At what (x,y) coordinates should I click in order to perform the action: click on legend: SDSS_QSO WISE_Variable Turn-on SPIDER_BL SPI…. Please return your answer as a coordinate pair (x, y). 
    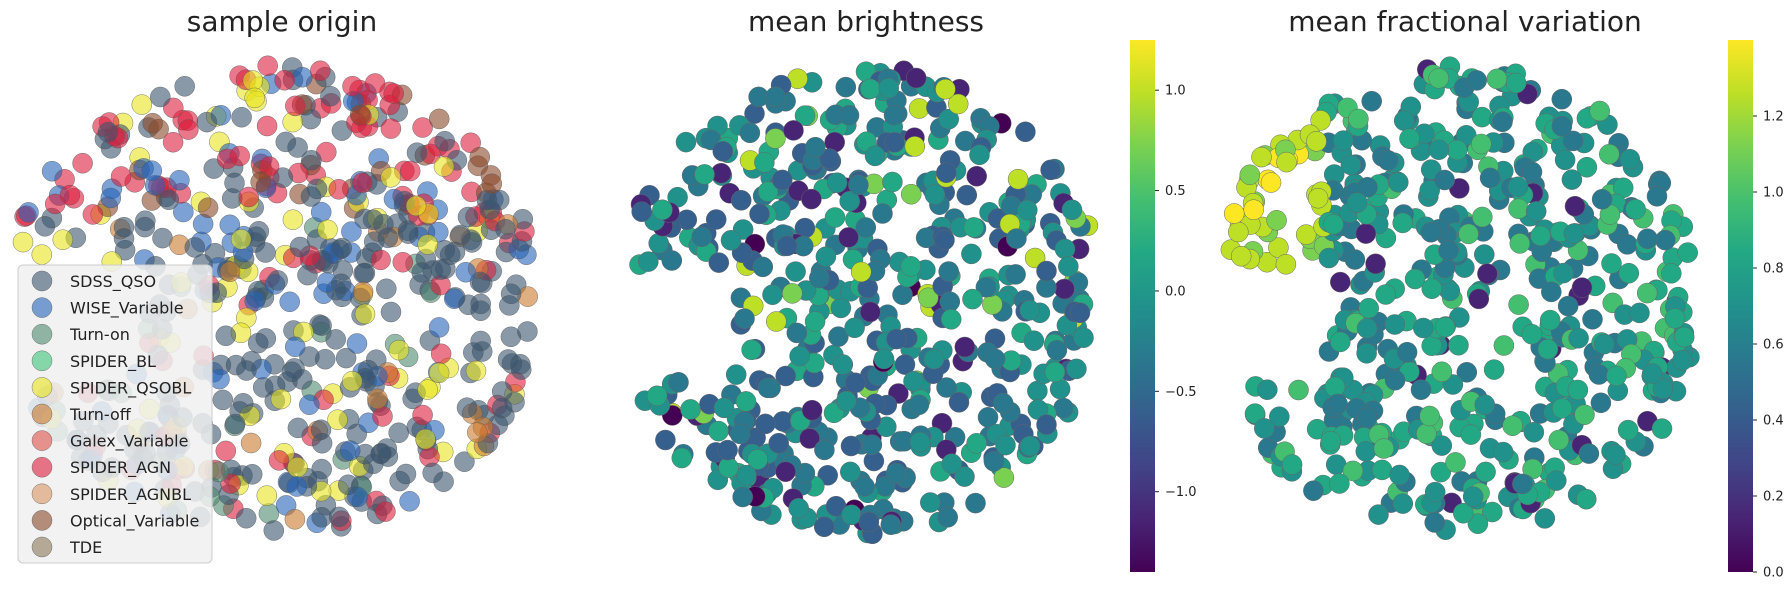
    Looking at the image, I should click on (115, 414).